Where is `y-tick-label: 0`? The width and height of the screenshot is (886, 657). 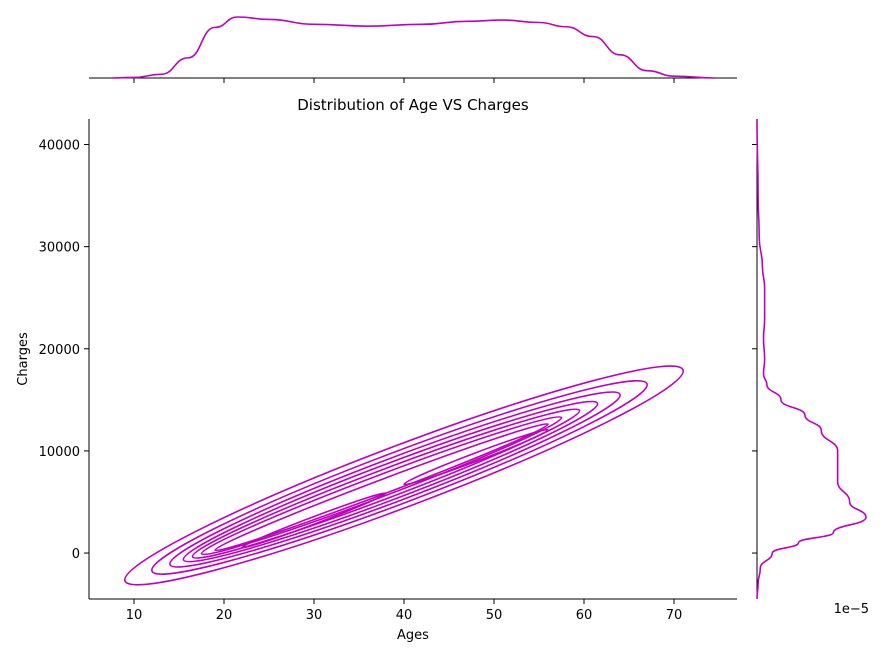 y-tick-label: 0 is located at coordinates (76, 554).